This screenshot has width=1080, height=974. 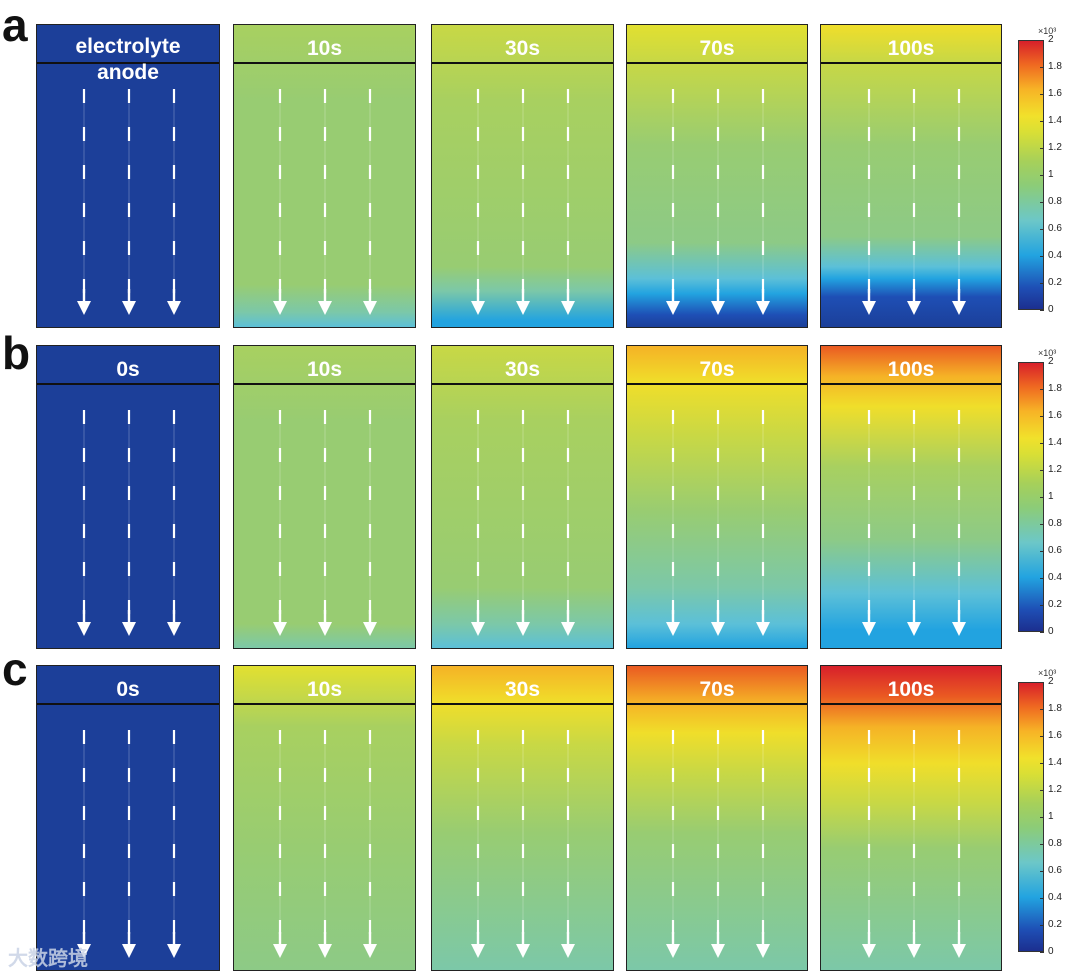 I want to click on panel-b-5: 100s, so click(x=911, y=497).